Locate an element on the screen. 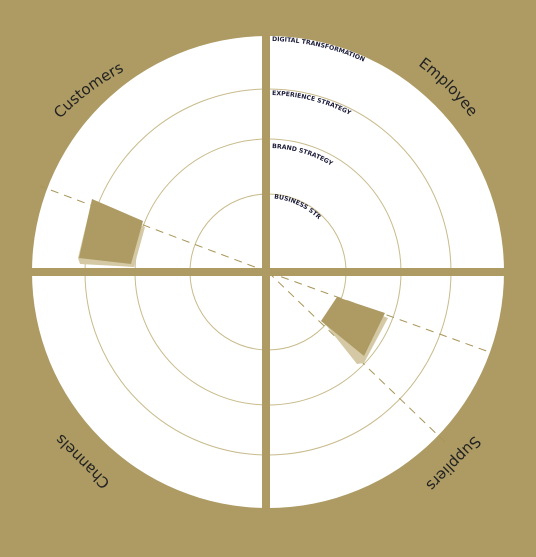 This screenshot has width=536, height=557. marker-customers is located at coordinates (111, 233).